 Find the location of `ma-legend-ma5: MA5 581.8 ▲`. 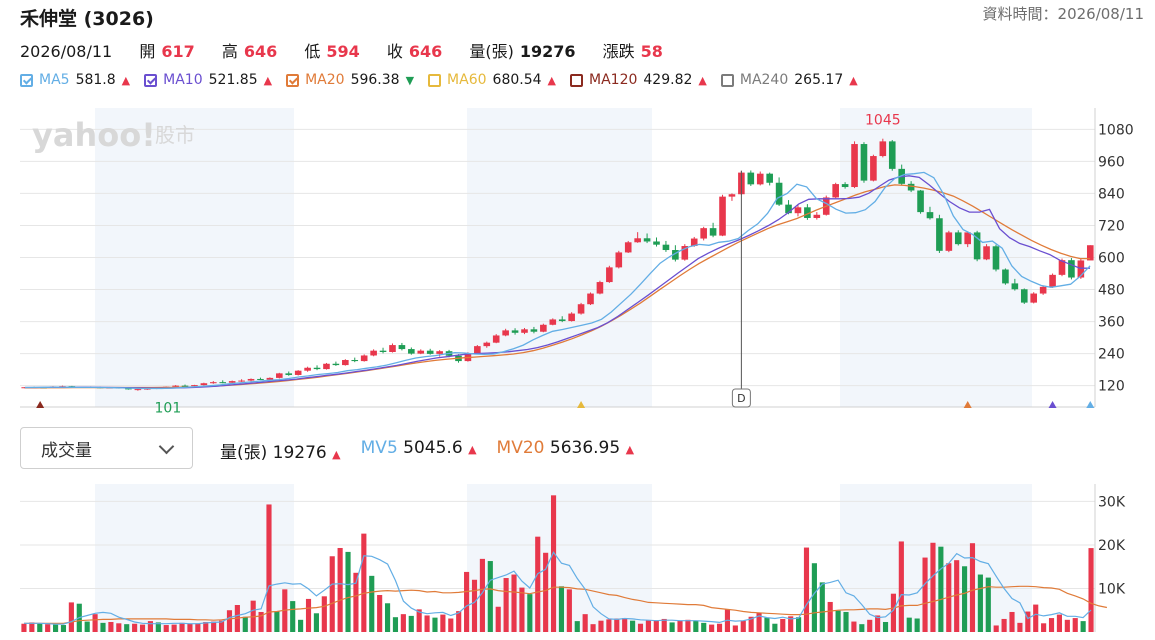

ma-legend-ma5: MA5 581.8 ▲ is located at coordinates (75, 80).